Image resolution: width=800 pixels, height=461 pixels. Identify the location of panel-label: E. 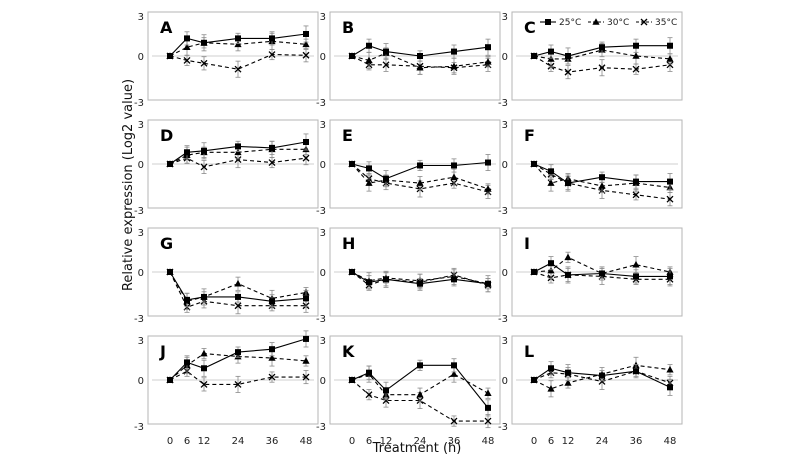
(347, 135).